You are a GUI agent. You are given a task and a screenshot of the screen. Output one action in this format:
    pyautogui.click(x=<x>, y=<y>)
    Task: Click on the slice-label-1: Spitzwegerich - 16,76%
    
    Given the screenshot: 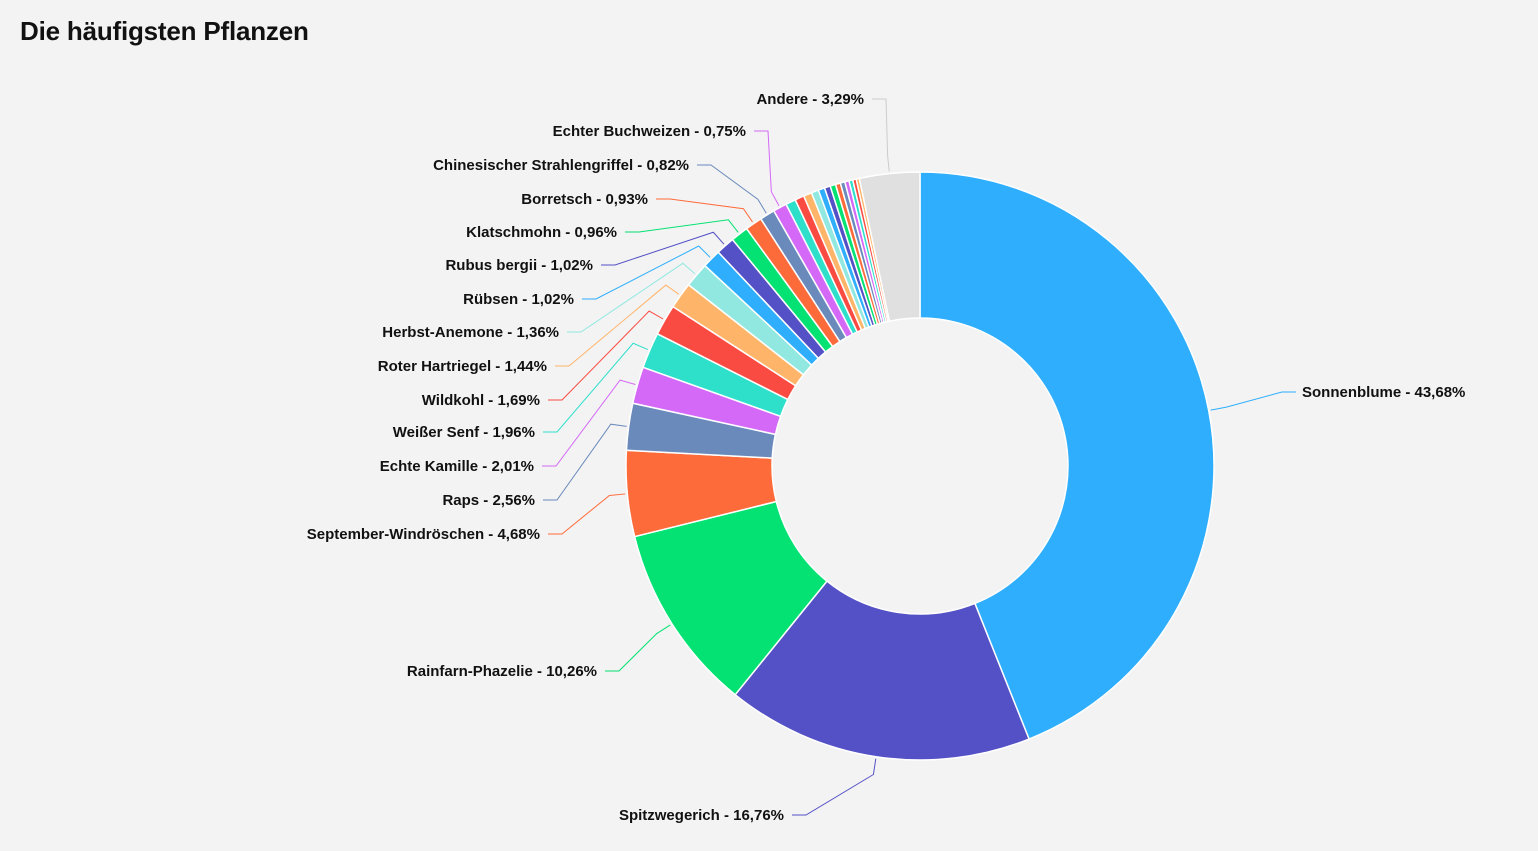 What is the action you would take?
    pyautogui.click(x=701, y=815)
    